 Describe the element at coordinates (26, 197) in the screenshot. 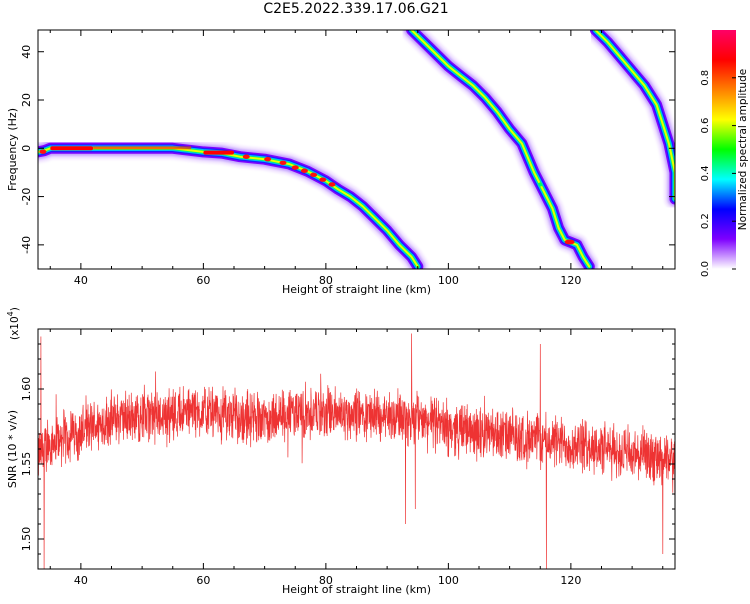

I see `heatmap-y-tick-label: -20` at that location.